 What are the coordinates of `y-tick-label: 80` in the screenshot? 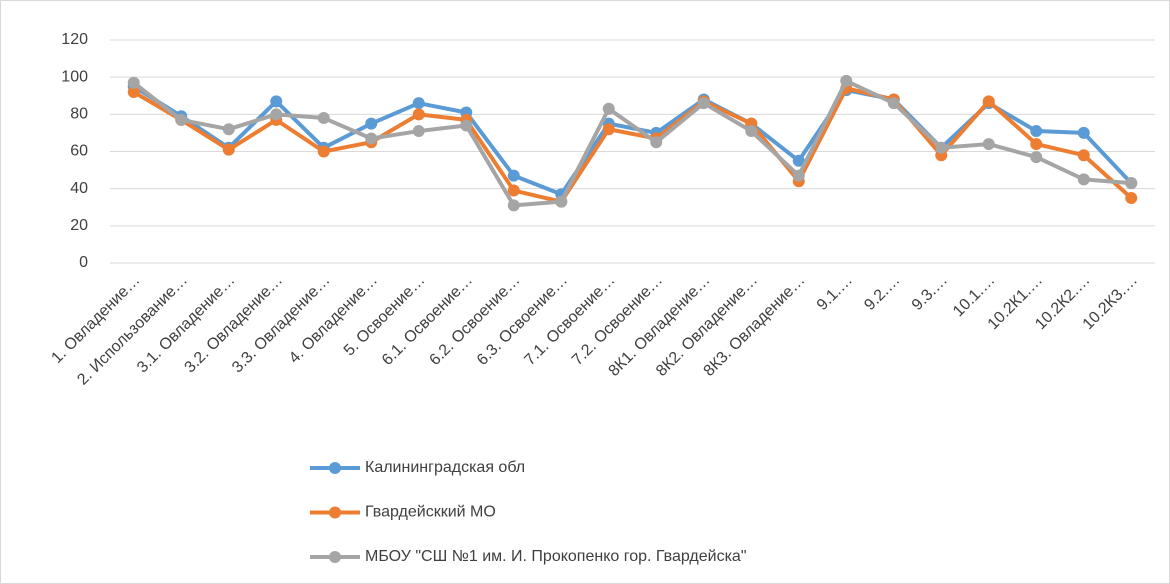 It's located at (79, 114).